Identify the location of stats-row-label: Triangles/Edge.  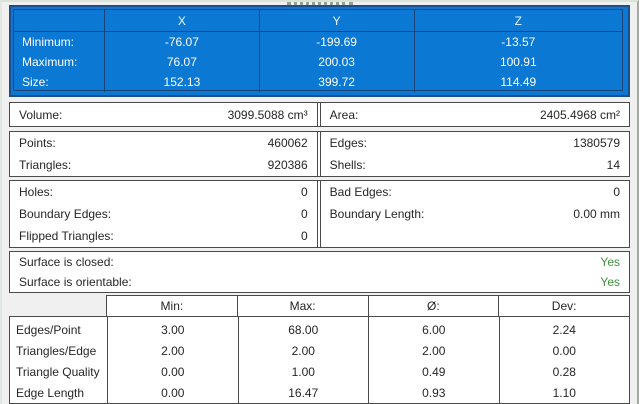
(56, 350).